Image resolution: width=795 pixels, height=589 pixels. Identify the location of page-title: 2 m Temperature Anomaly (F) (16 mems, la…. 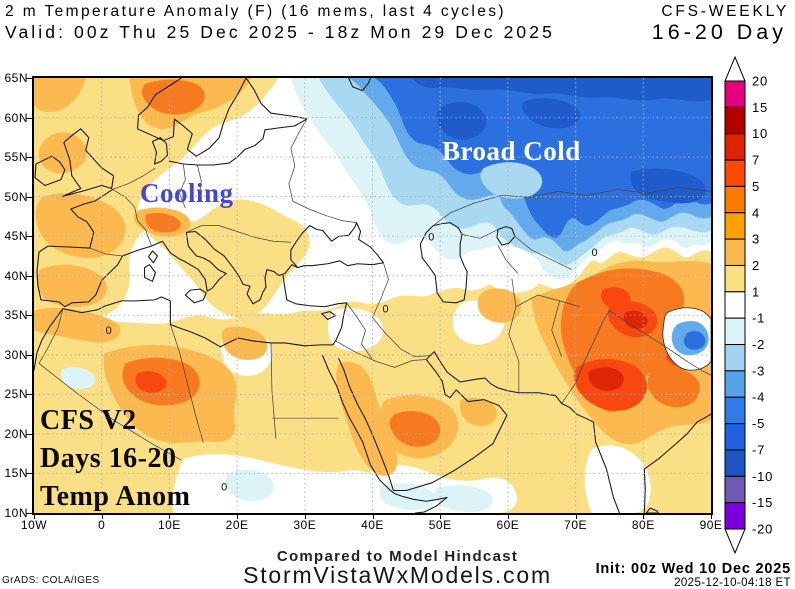
(255, 11).